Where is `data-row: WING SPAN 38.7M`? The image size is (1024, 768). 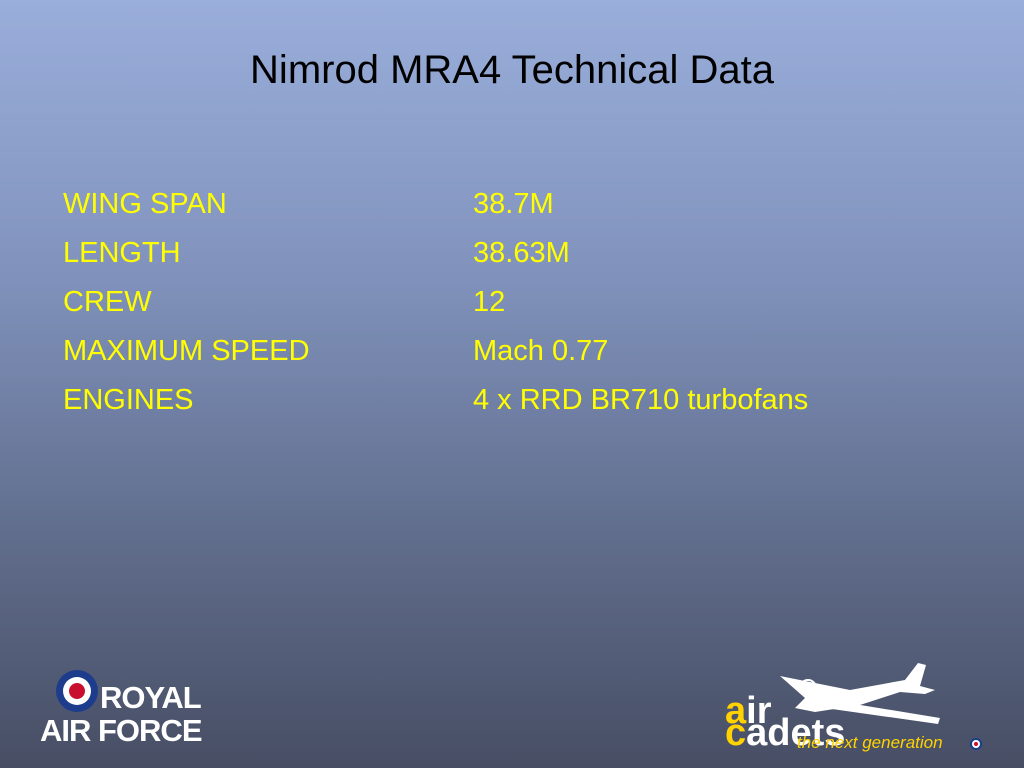
data-row: WING SPAN 38.7M is located at coordinates (512, 208).